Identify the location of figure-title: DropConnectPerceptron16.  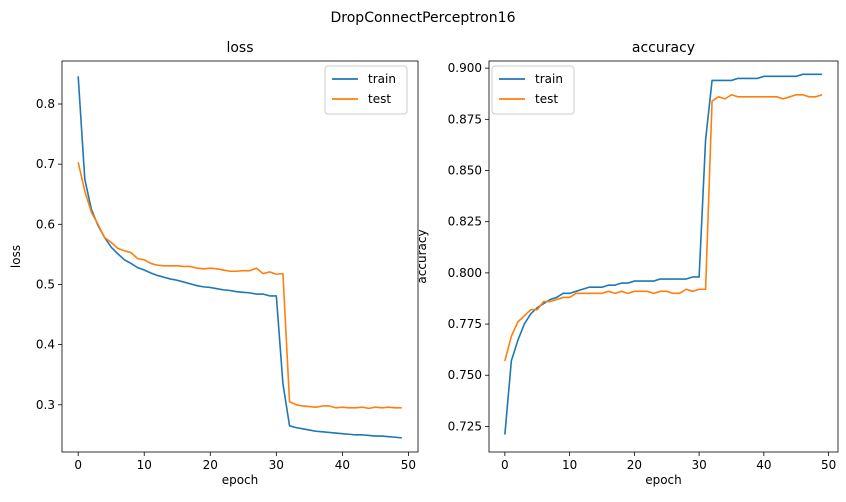
(423, 18).